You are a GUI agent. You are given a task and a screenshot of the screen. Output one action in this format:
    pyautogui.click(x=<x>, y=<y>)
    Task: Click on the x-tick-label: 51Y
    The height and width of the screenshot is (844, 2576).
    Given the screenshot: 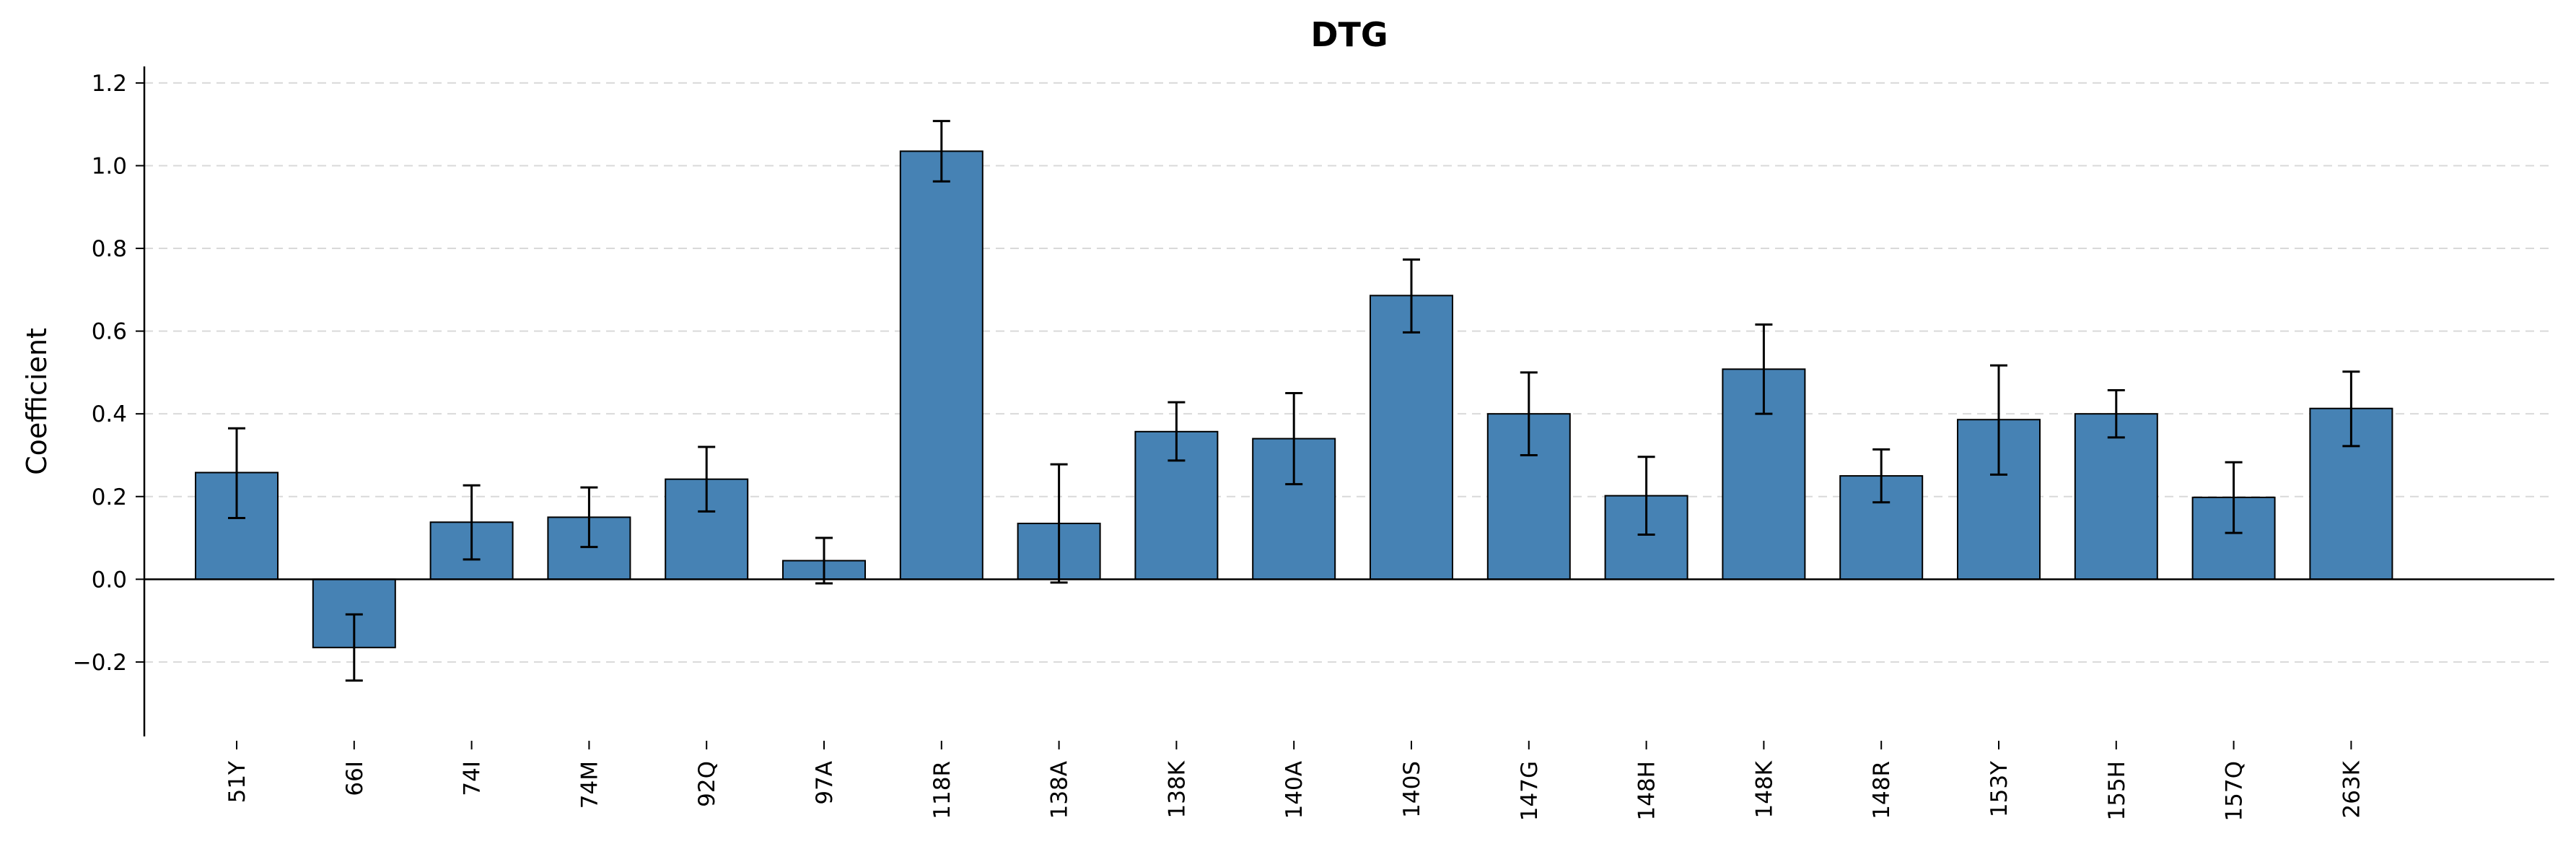 What is the action you would take?
    pyautogui.click(x=237, y=782)
    